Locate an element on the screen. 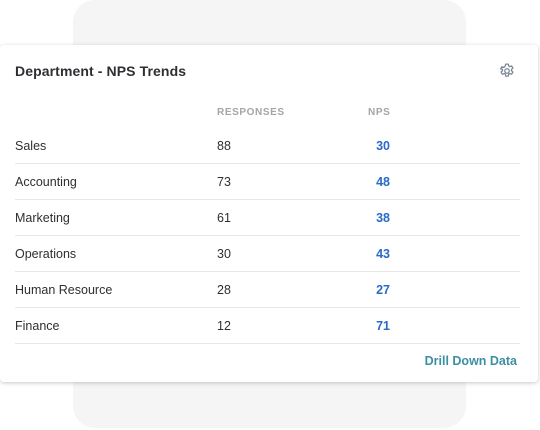 The image size is (540, 430). responses-value: 73 is located at coordinates (224, 182).